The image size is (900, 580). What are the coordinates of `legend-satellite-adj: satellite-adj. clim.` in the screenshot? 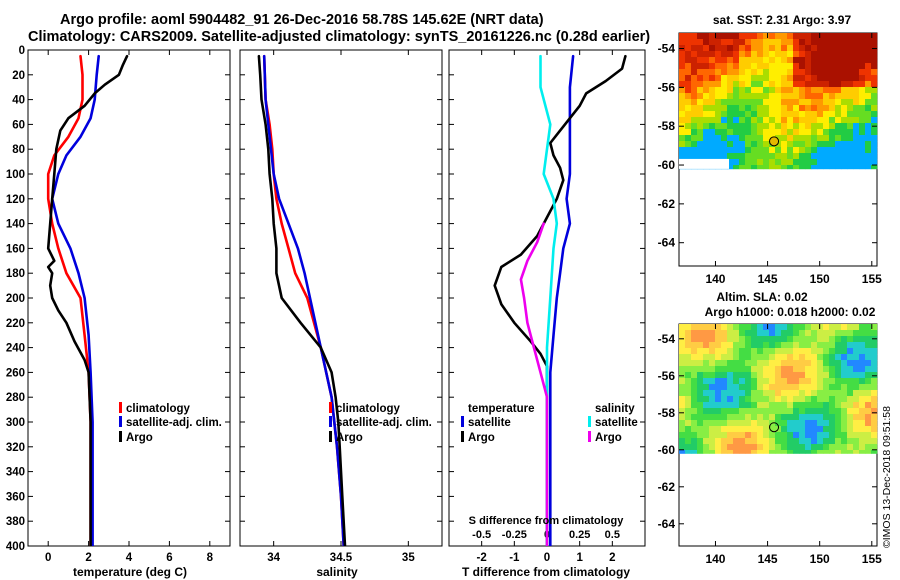 It's located at (384, 423).